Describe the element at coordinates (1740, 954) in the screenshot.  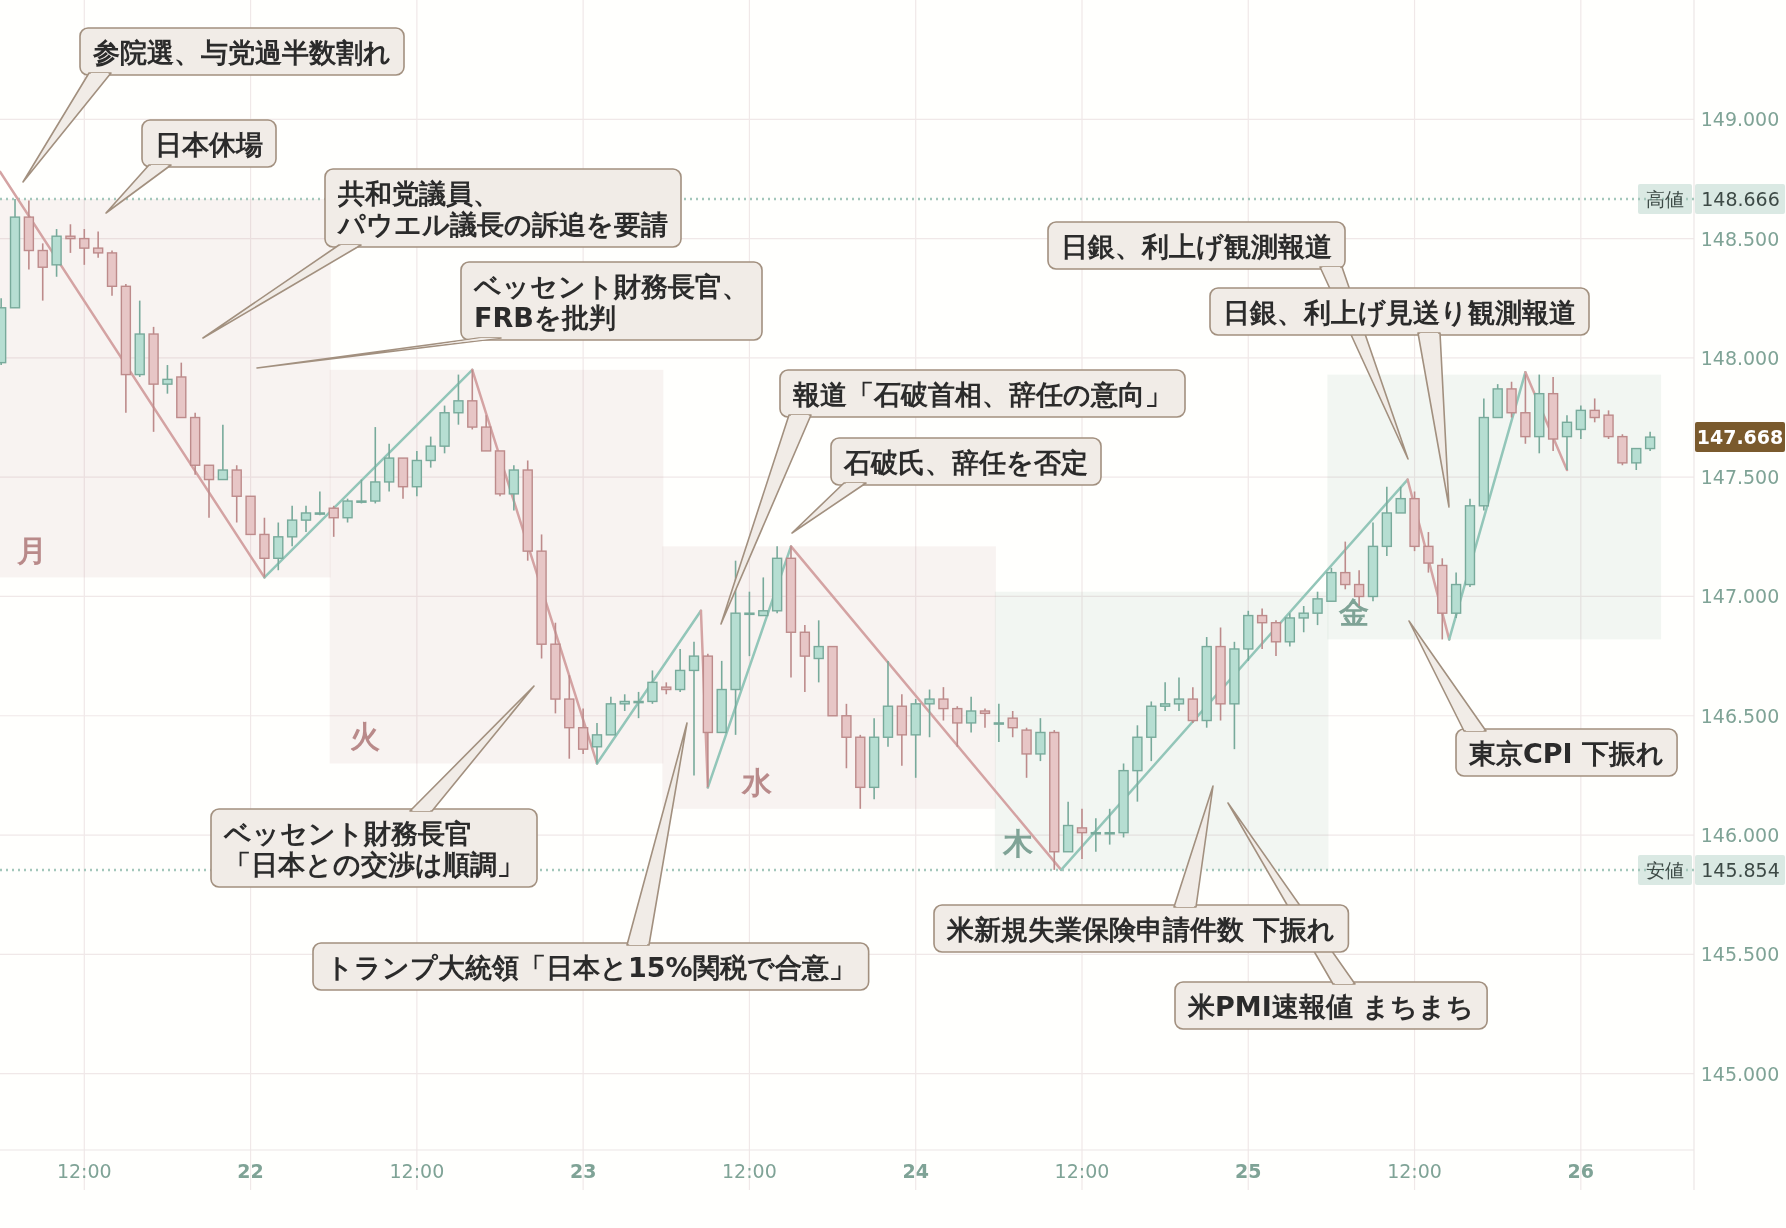
I see `y-tick-label: 145.500` at that location.